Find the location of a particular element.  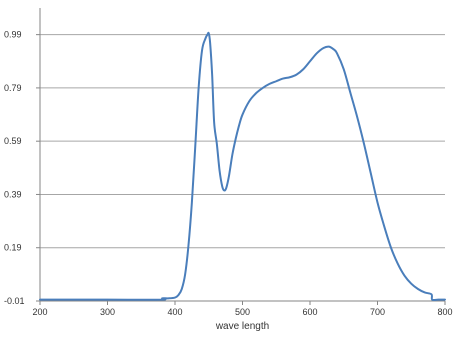

y-tick-label: 0.99 is located at coordinates (13, 35).